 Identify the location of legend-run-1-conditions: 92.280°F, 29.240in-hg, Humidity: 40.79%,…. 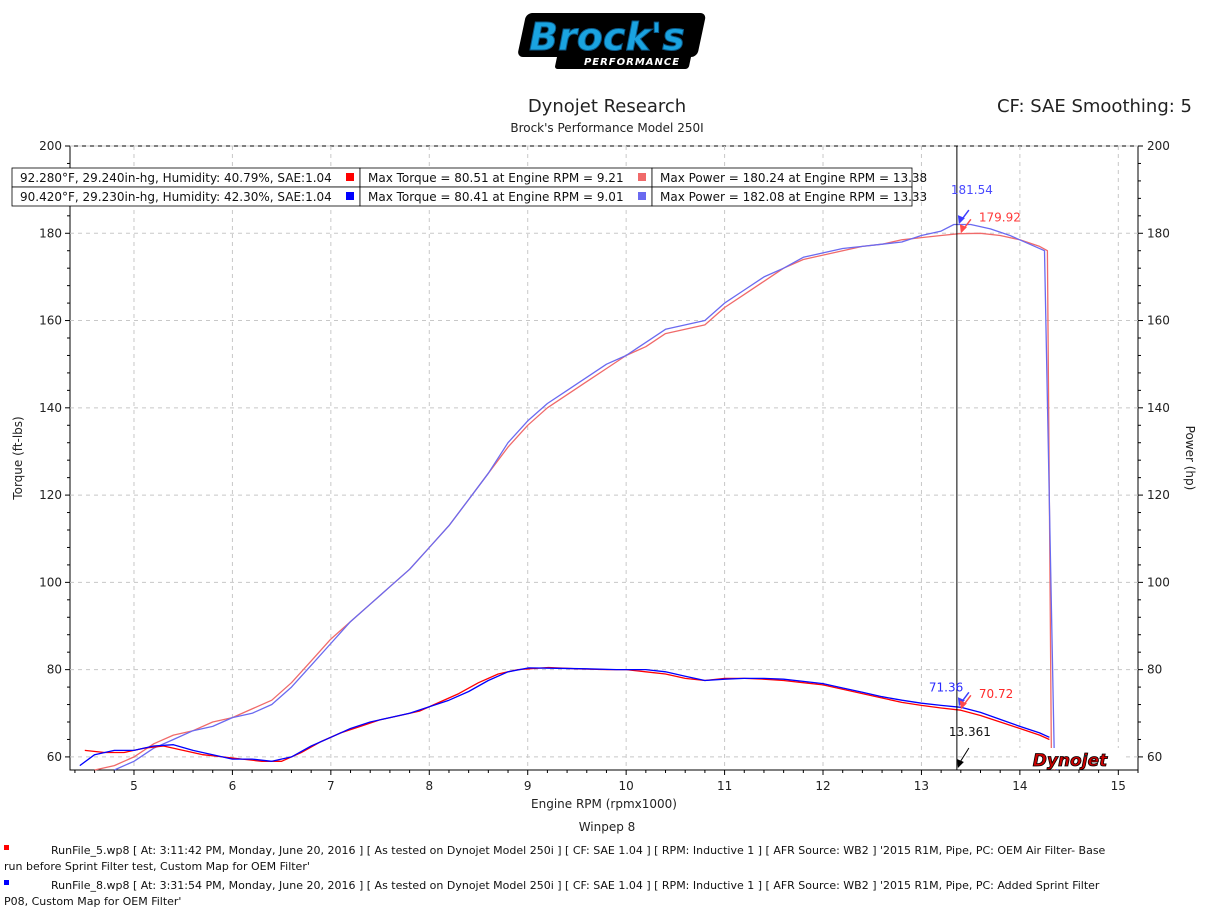
(176, 178).